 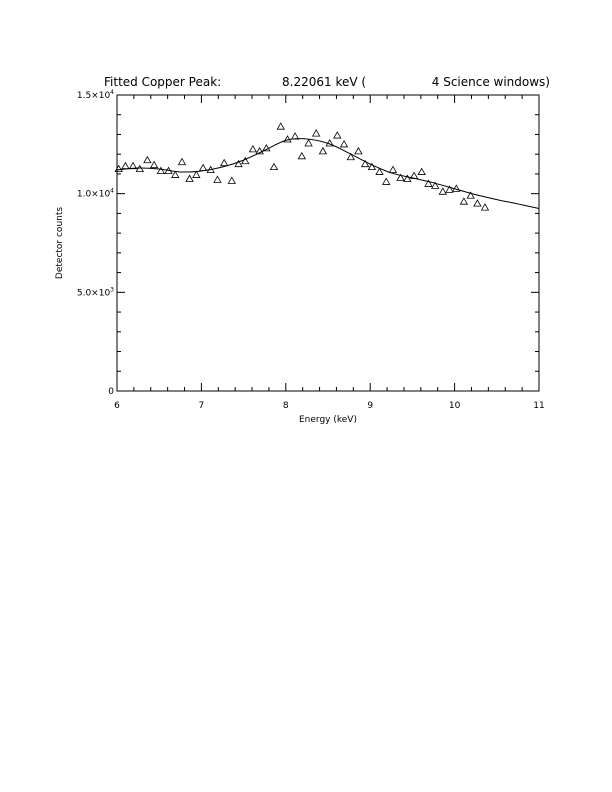 I want to click on data-points, so click(x=302, y=166).